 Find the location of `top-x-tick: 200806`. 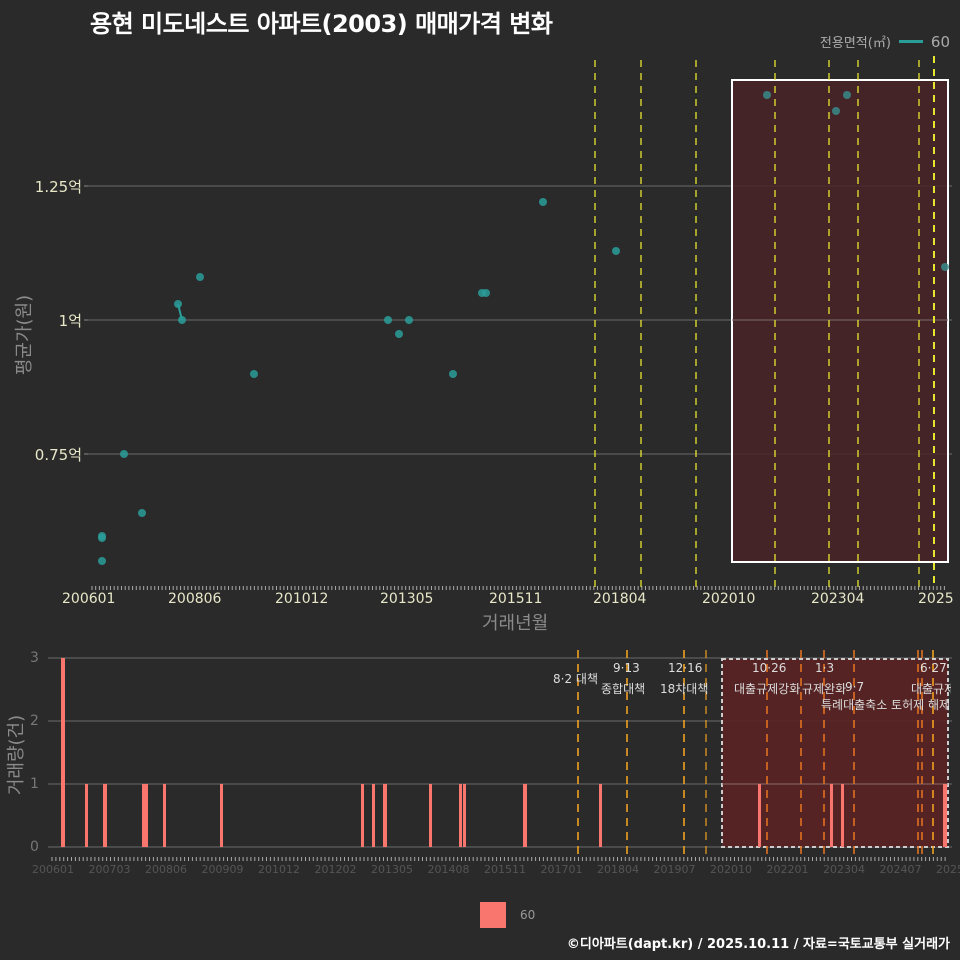

top-x-tick: 200806 is located at coordinates (195, 599).